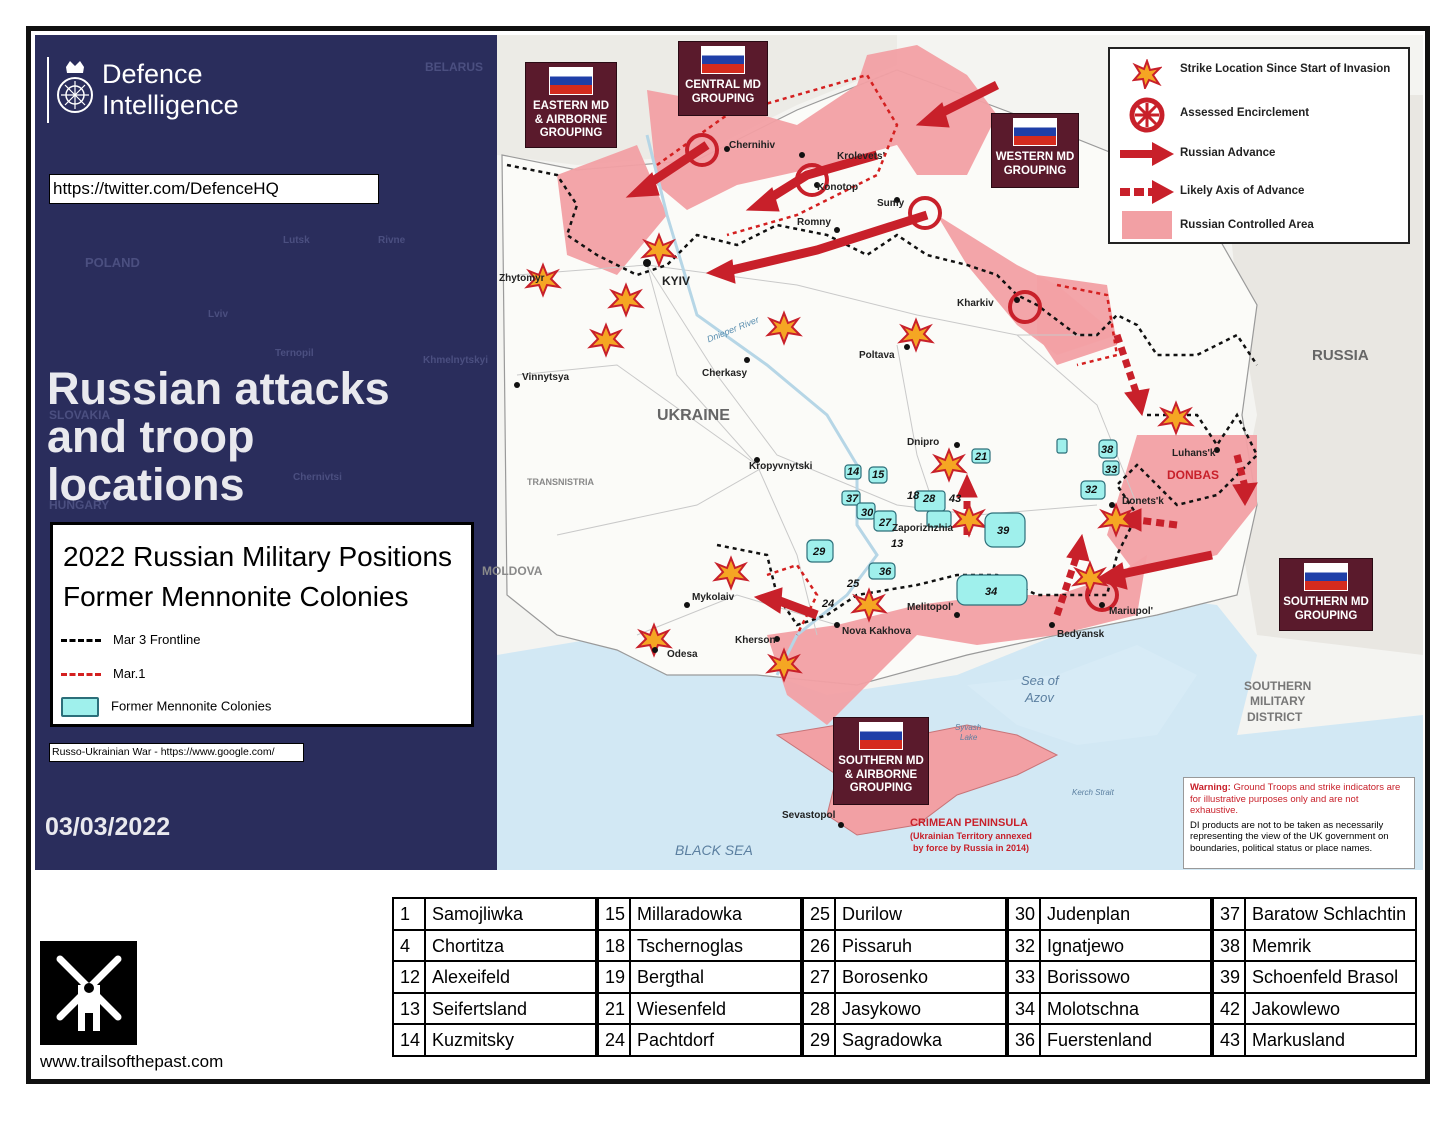 This screenshot has width=1456, height=1125. What do you see at coordinates (1230, 977) in the screenshot?
I see `colony-number: 39` at bounding box center [1230, 977].